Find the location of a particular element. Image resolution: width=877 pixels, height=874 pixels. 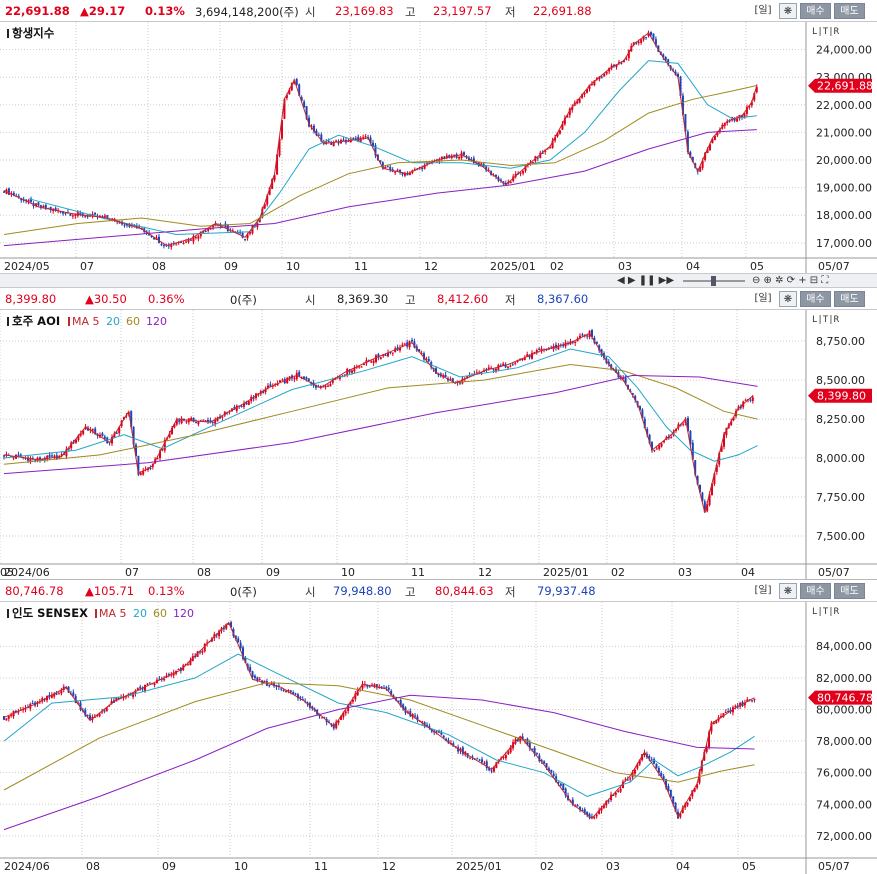

x-tick-label: 08 is located at coordinates (93, 866).